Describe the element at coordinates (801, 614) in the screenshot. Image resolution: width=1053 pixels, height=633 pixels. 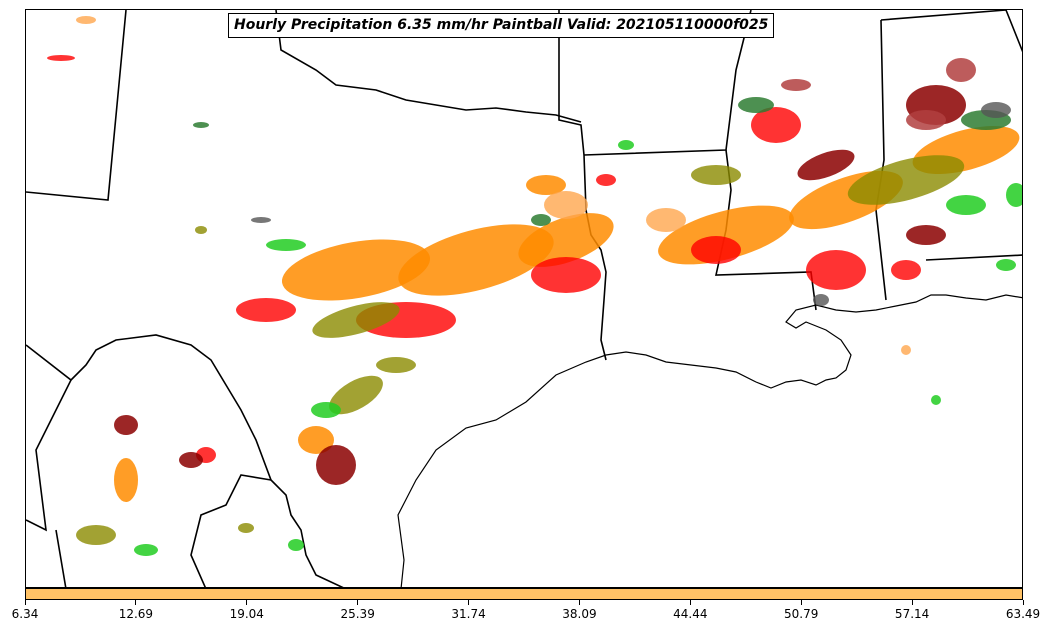
I see `colorbar-tick-label: 50.79` at that location.